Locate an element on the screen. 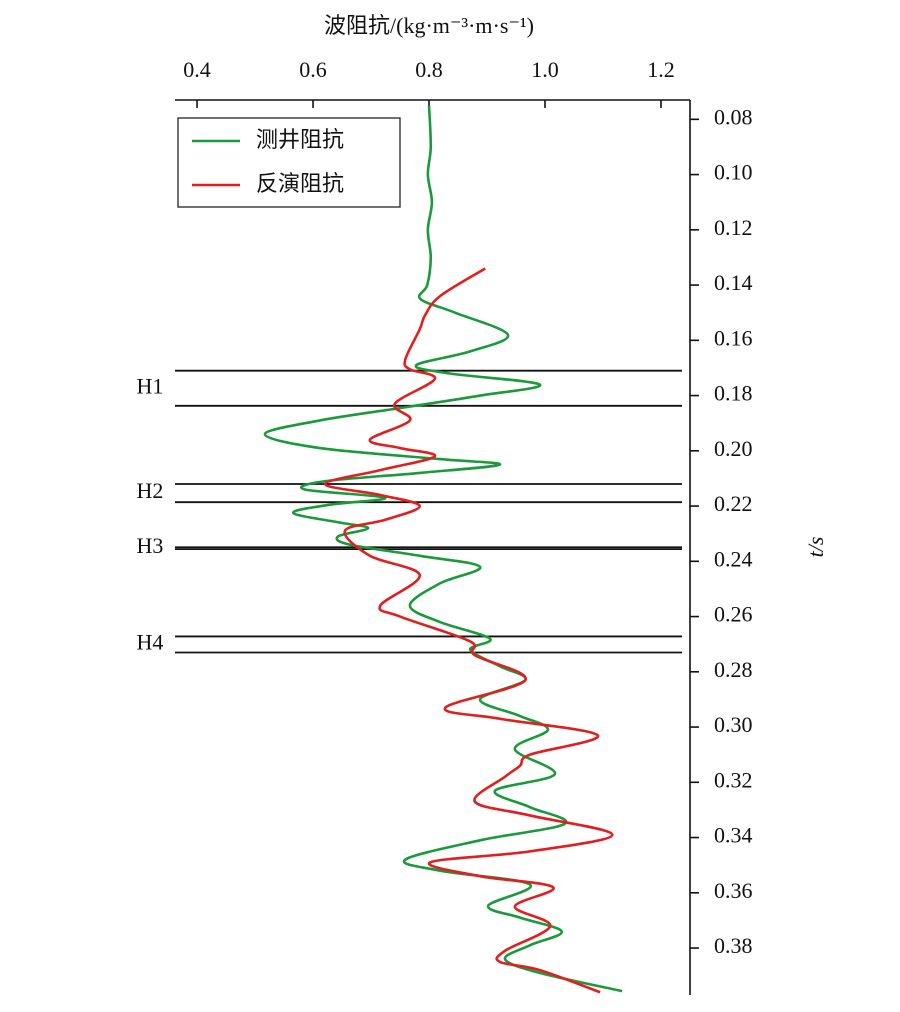 The image size is (900, 1012). x-tick-label: 1.0 is located at coordinates (545, 69).